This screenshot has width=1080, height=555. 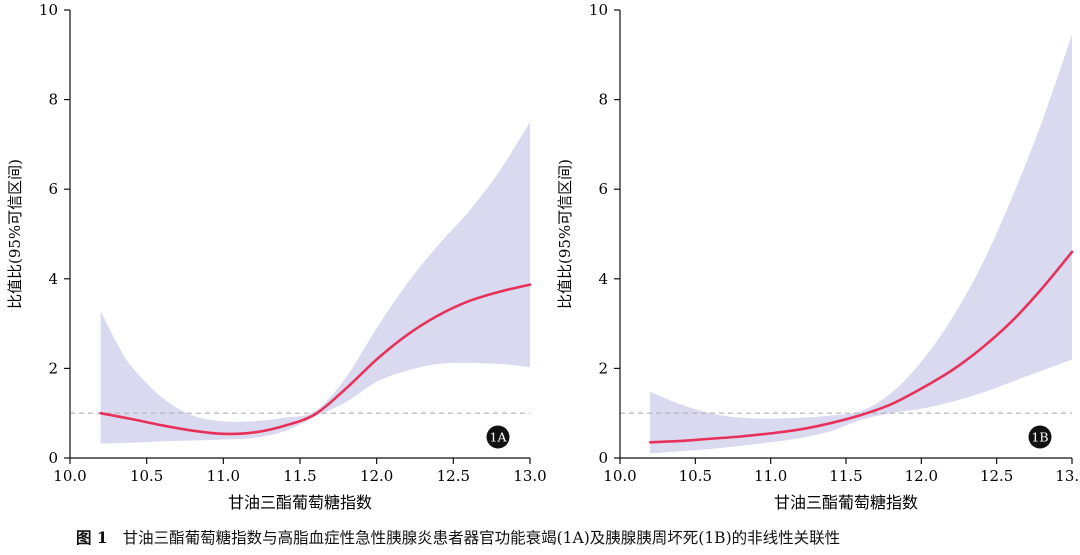 I want to click on panel-1a-x-tick-label: 11.5, so click(x=299, y=476).